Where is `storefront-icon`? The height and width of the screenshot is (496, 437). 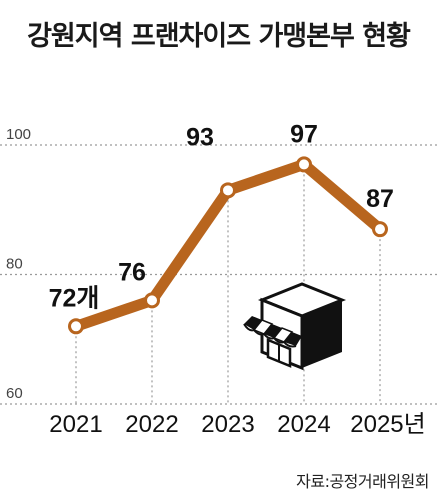
storefront-icon is located at coordinates (295, 326).